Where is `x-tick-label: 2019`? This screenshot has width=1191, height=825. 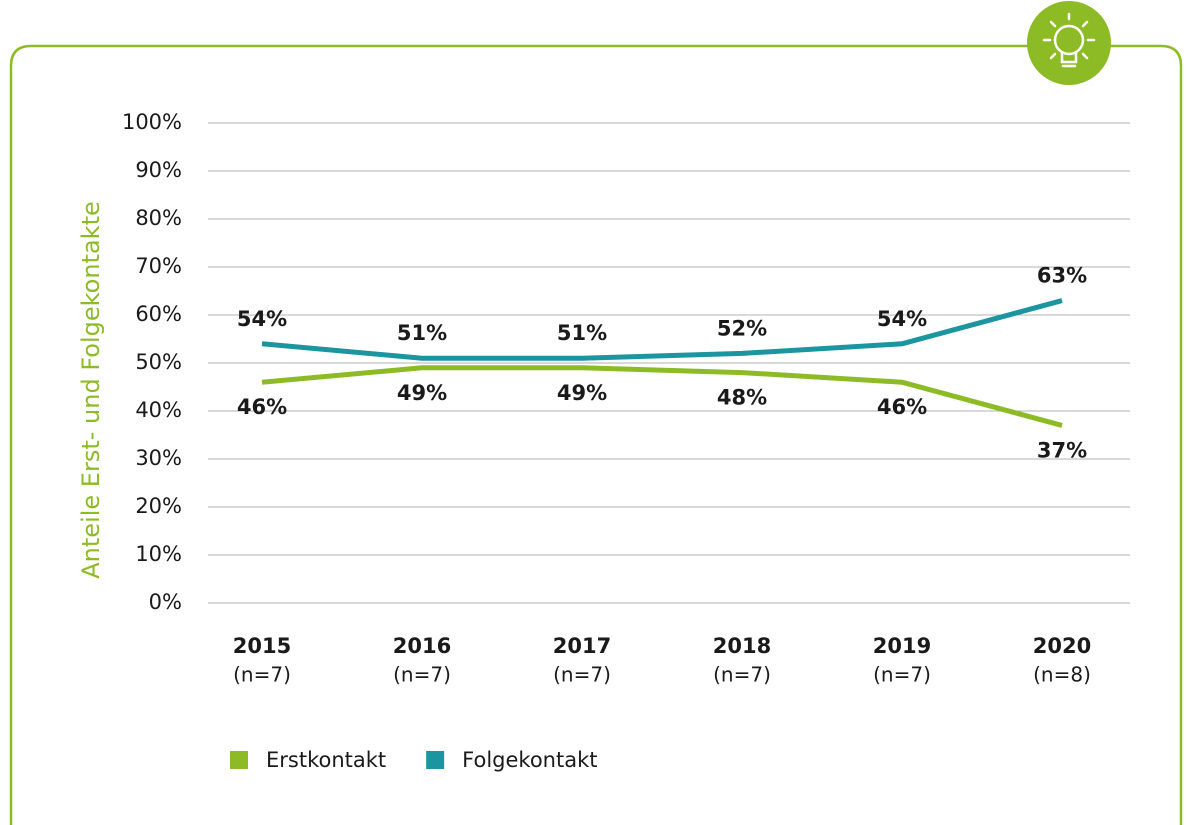
x-tick-label: 2019 is located at coordinates (902, 646).